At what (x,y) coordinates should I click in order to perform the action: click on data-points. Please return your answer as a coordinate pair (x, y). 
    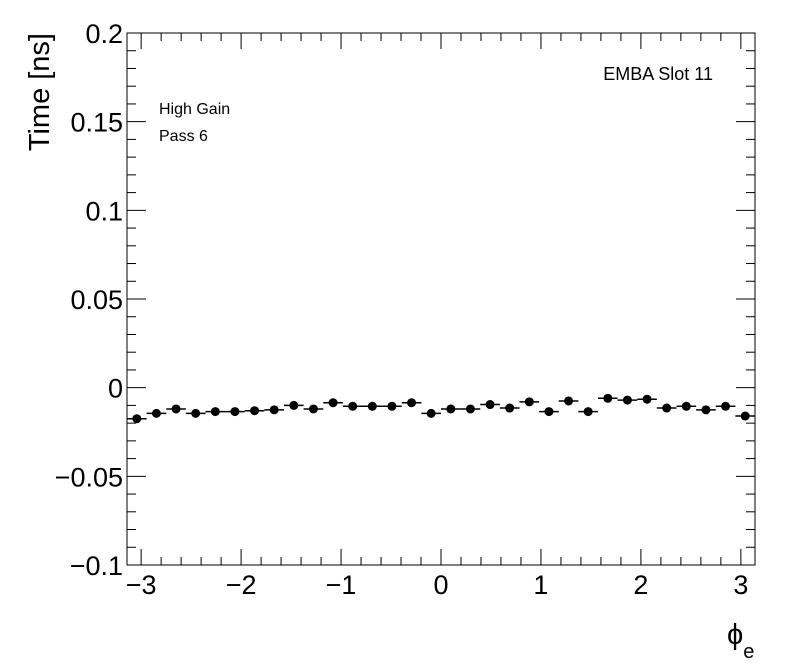
    Looking at the image, I should click on (441, 408).